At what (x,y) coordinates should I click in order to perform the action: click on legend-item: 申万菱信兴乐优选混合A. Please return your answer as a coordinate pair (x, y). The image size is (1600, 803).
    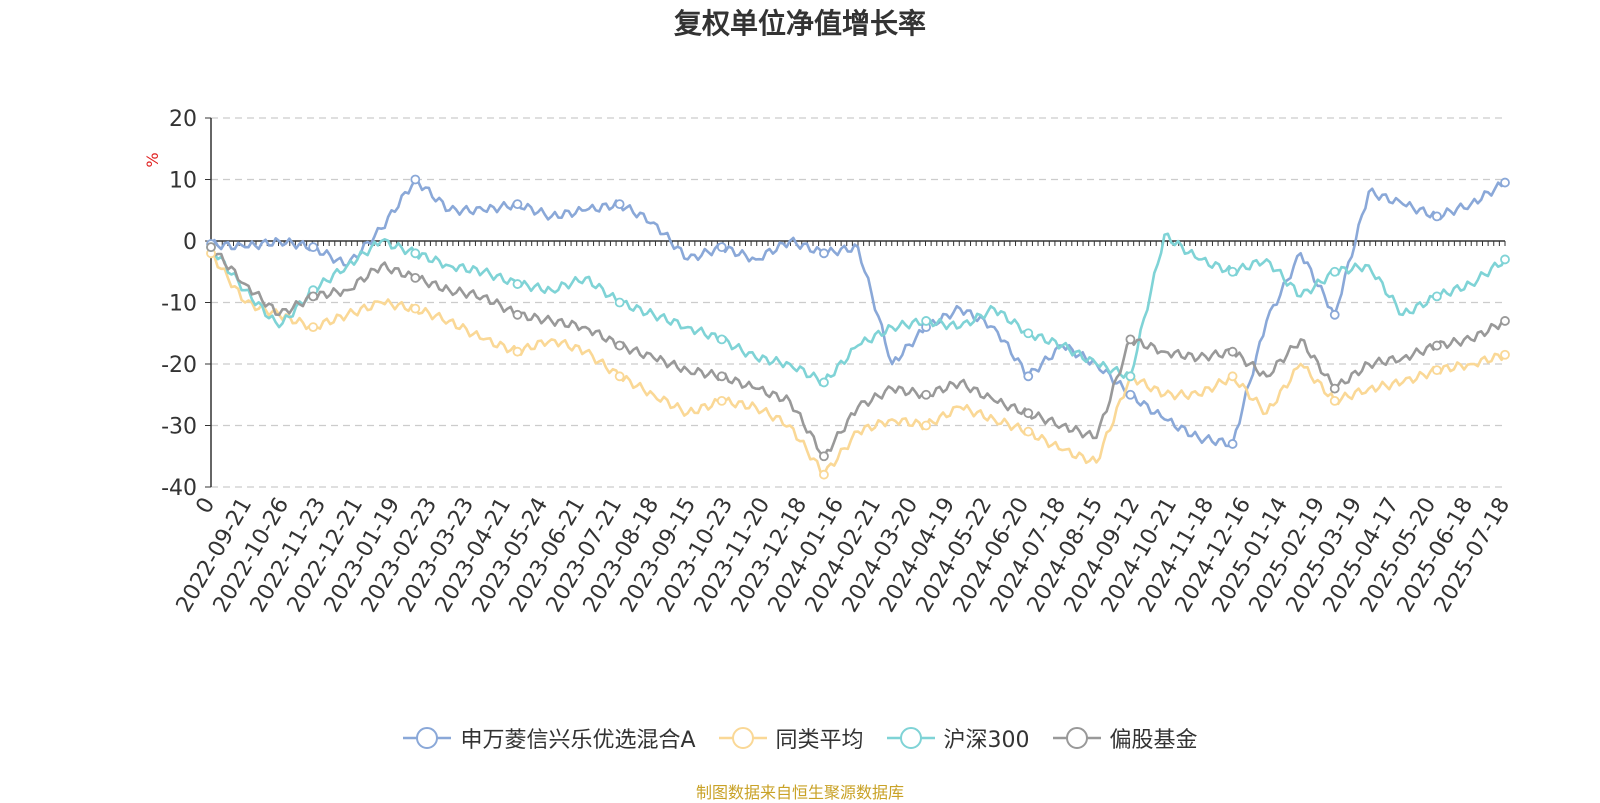
    Looking at the image, I should click on (549, 738).